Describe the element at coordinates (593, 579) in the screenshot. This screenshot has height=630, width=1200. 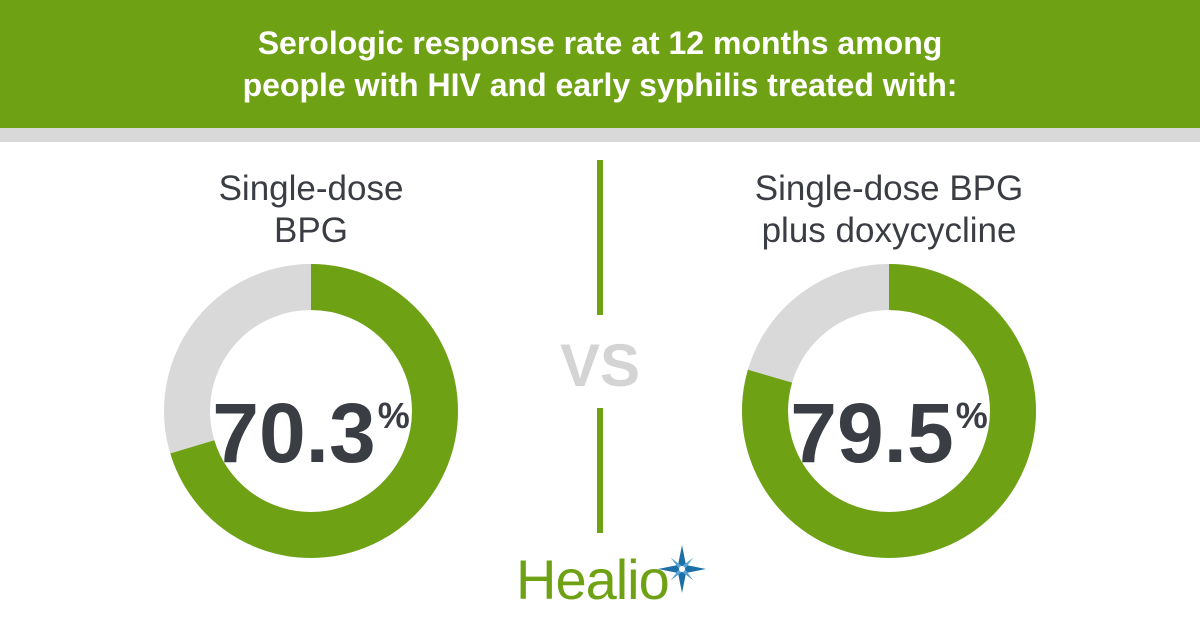
I see `logo-wordmark: Healio` at that location.